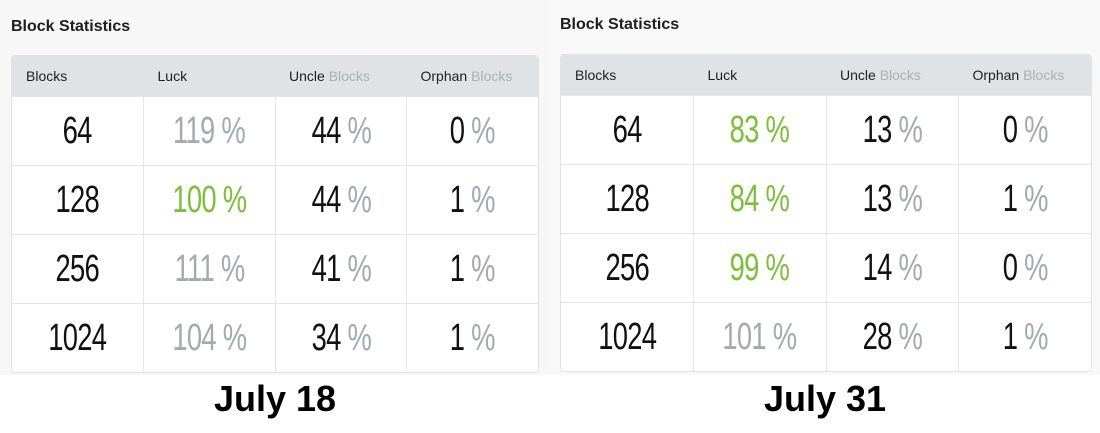 The image size is (1100, 433). Describe the element at coordinates (596, 75) in the screenshot. I see `header-blocks: Blocks` at that location.